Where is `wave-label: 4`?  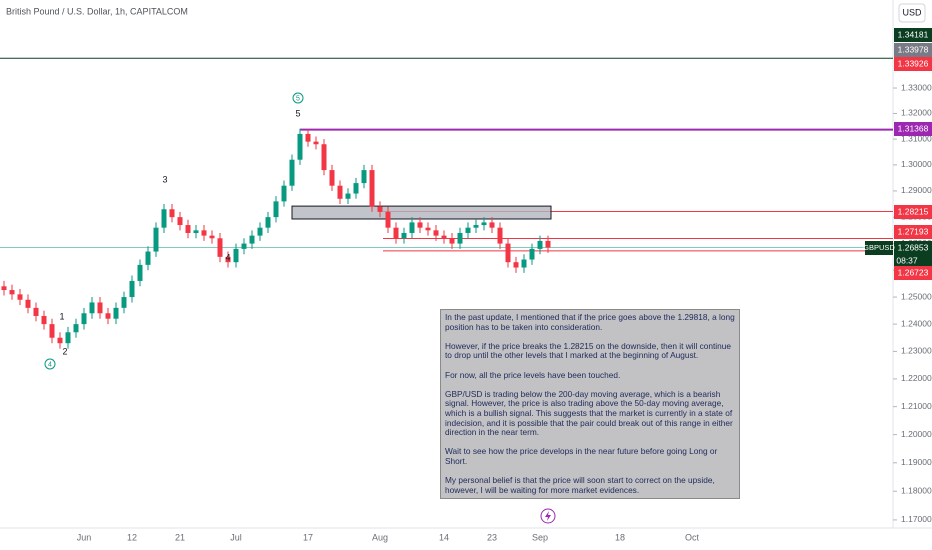
wave-label: 4 is located at coordinates (227, 257).